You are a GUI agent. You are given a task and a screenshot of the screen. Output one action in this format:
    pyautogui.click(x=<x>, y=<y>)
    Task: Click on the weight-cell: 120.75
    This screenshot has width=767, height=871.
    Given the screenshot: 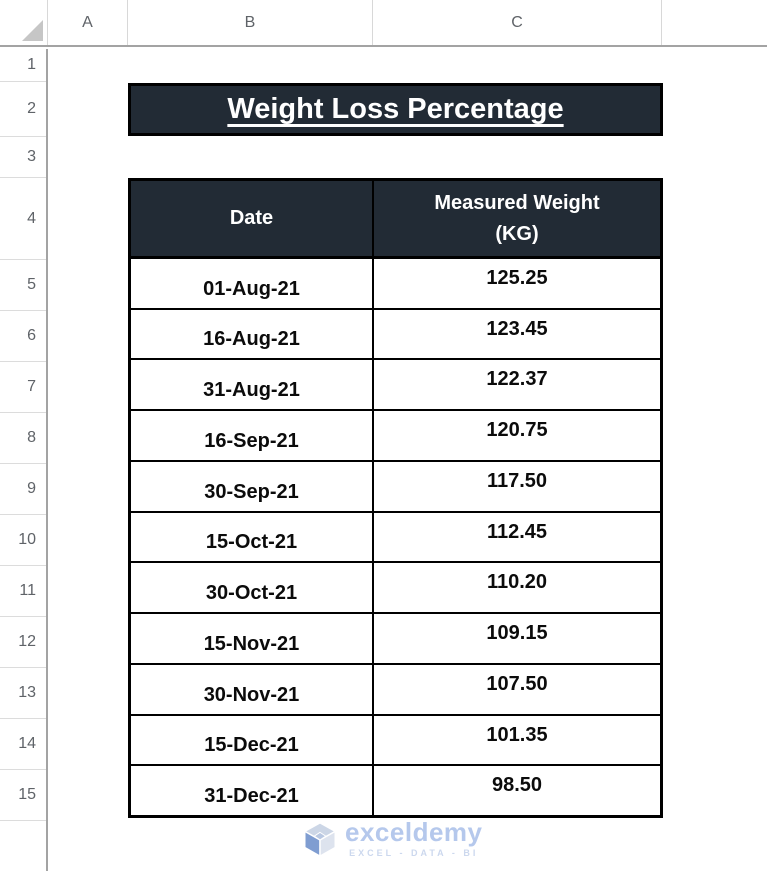 What is the action you would take?
    pyautogui.click(x=517, y=430)
    